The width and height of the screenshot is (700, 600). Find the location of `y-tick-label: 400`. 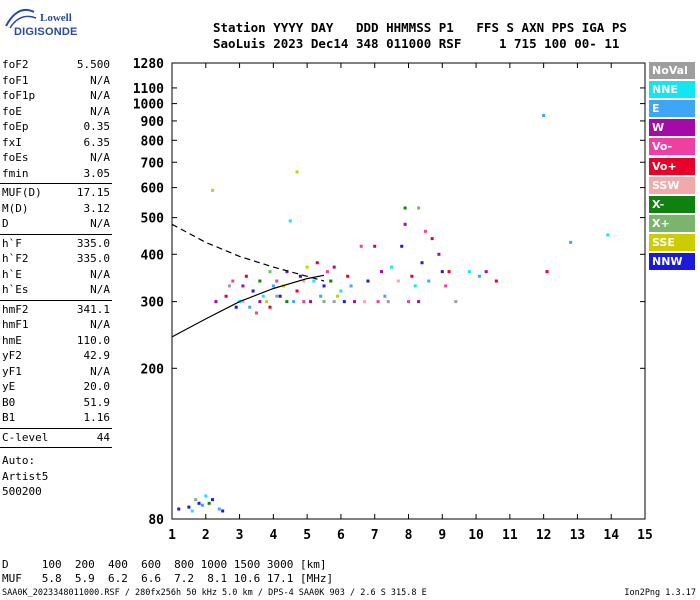

y-tick-label: 400 is located at coordinates (153, 255).